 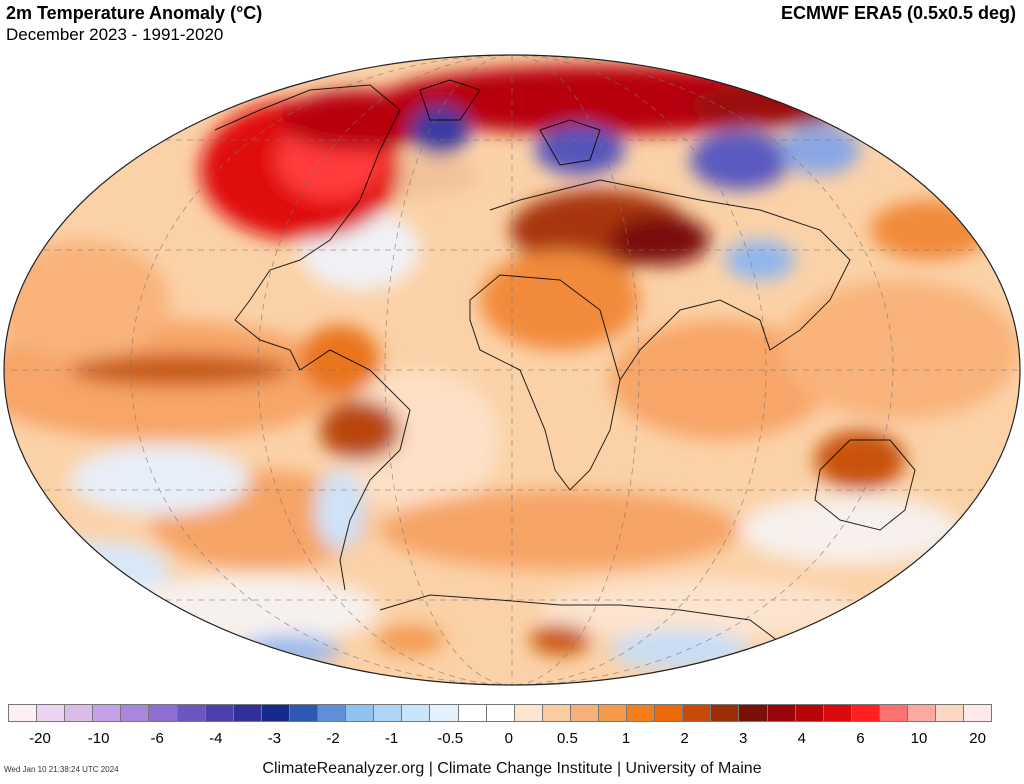 What do you see at coordinates (684, 738) in the screenshot?
I see `colorbar-tick-label: 2` at bounding box center [684, 738].